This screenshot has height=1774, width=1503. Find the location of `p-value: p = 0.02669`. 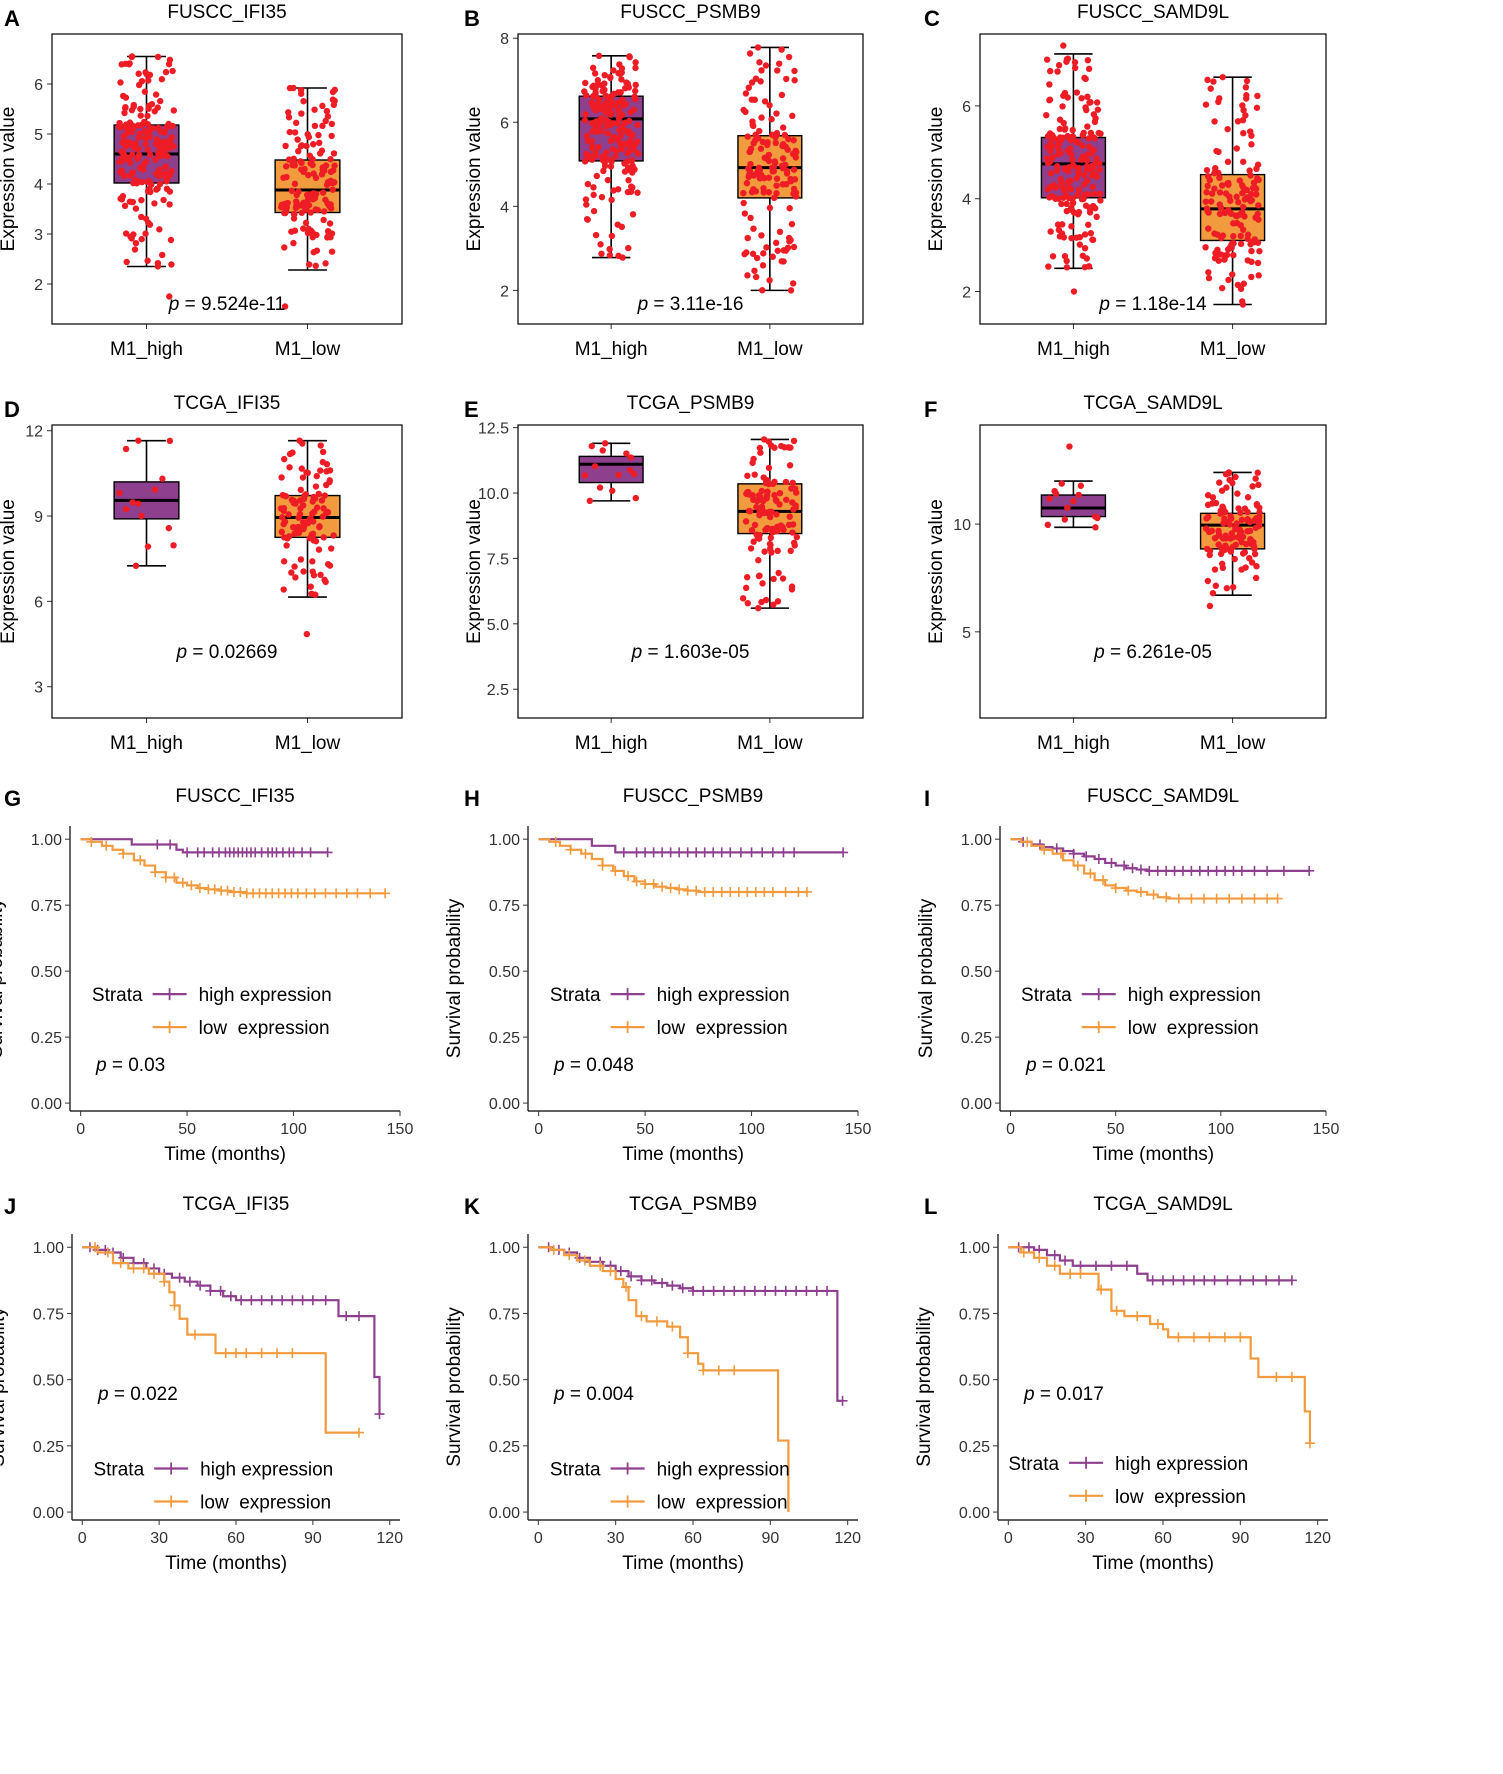

p-value: p = 0.02669 is located at coordinates (227, 652).